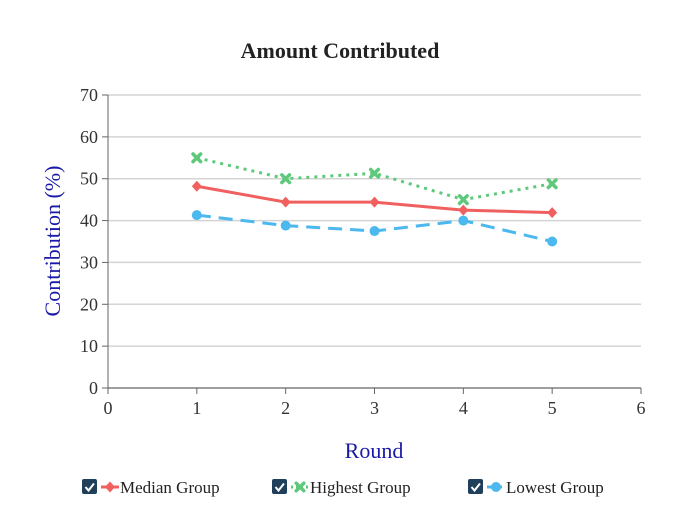 The width and height of the screenshot is (698, 523). I want to click on series-median-group, so click(374, 199).